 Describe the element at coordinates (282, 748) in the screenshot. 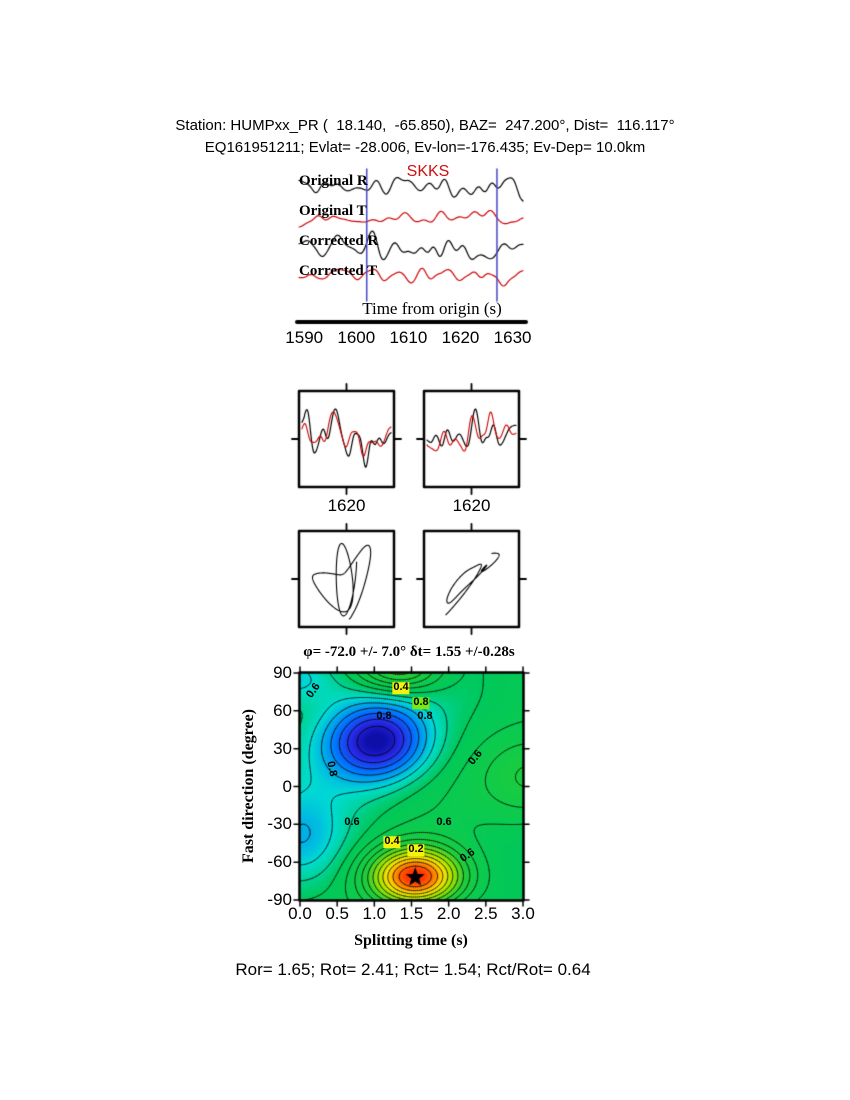

I see `contour-y-tick-label: 30` at that location.